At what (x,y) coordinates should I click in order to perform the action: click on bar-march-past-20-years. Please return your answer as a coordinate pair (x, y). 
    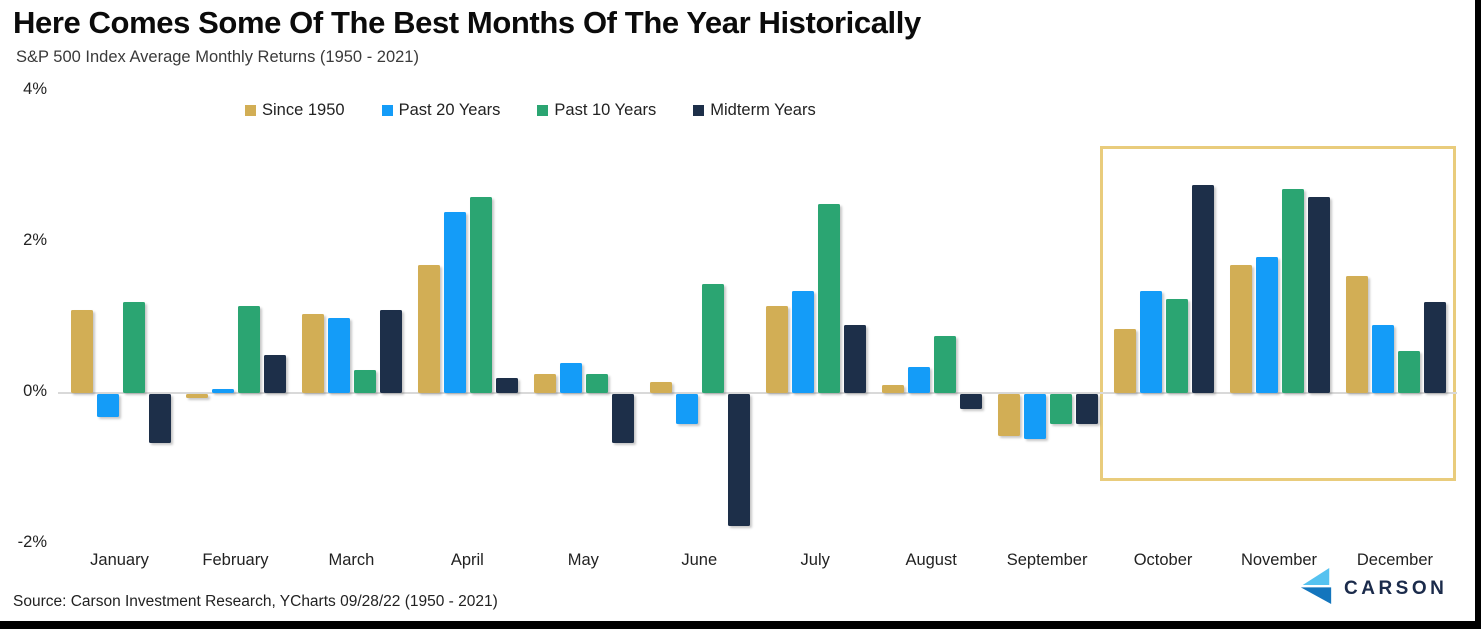
    Looking at the image, I should click on (339, 355).